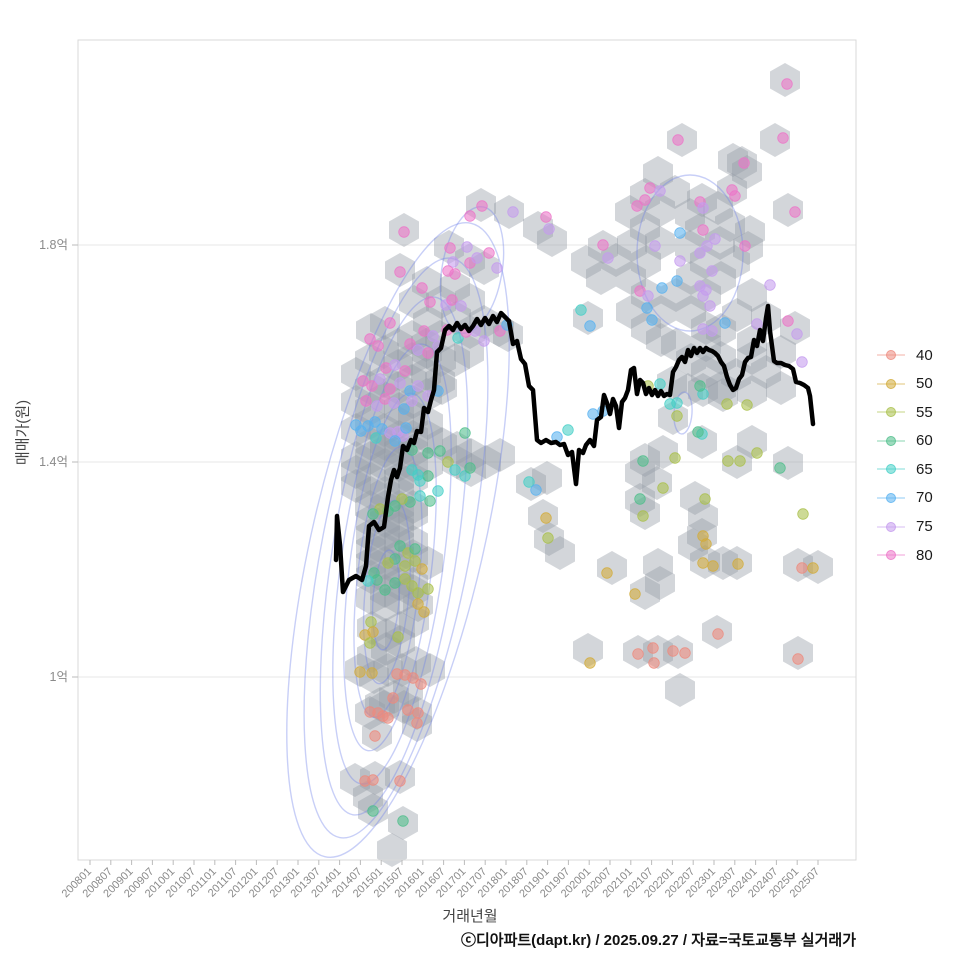  I want to click on legend-item-75: 75, so click(904, 527).